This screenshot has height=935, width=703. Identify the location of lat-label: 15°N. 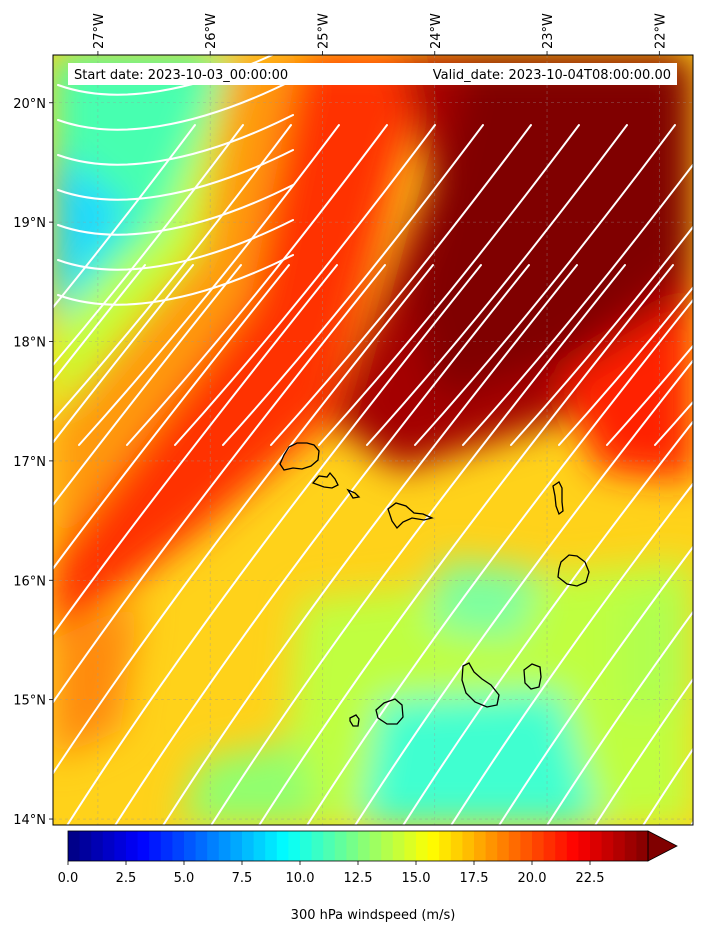
(29, 701).